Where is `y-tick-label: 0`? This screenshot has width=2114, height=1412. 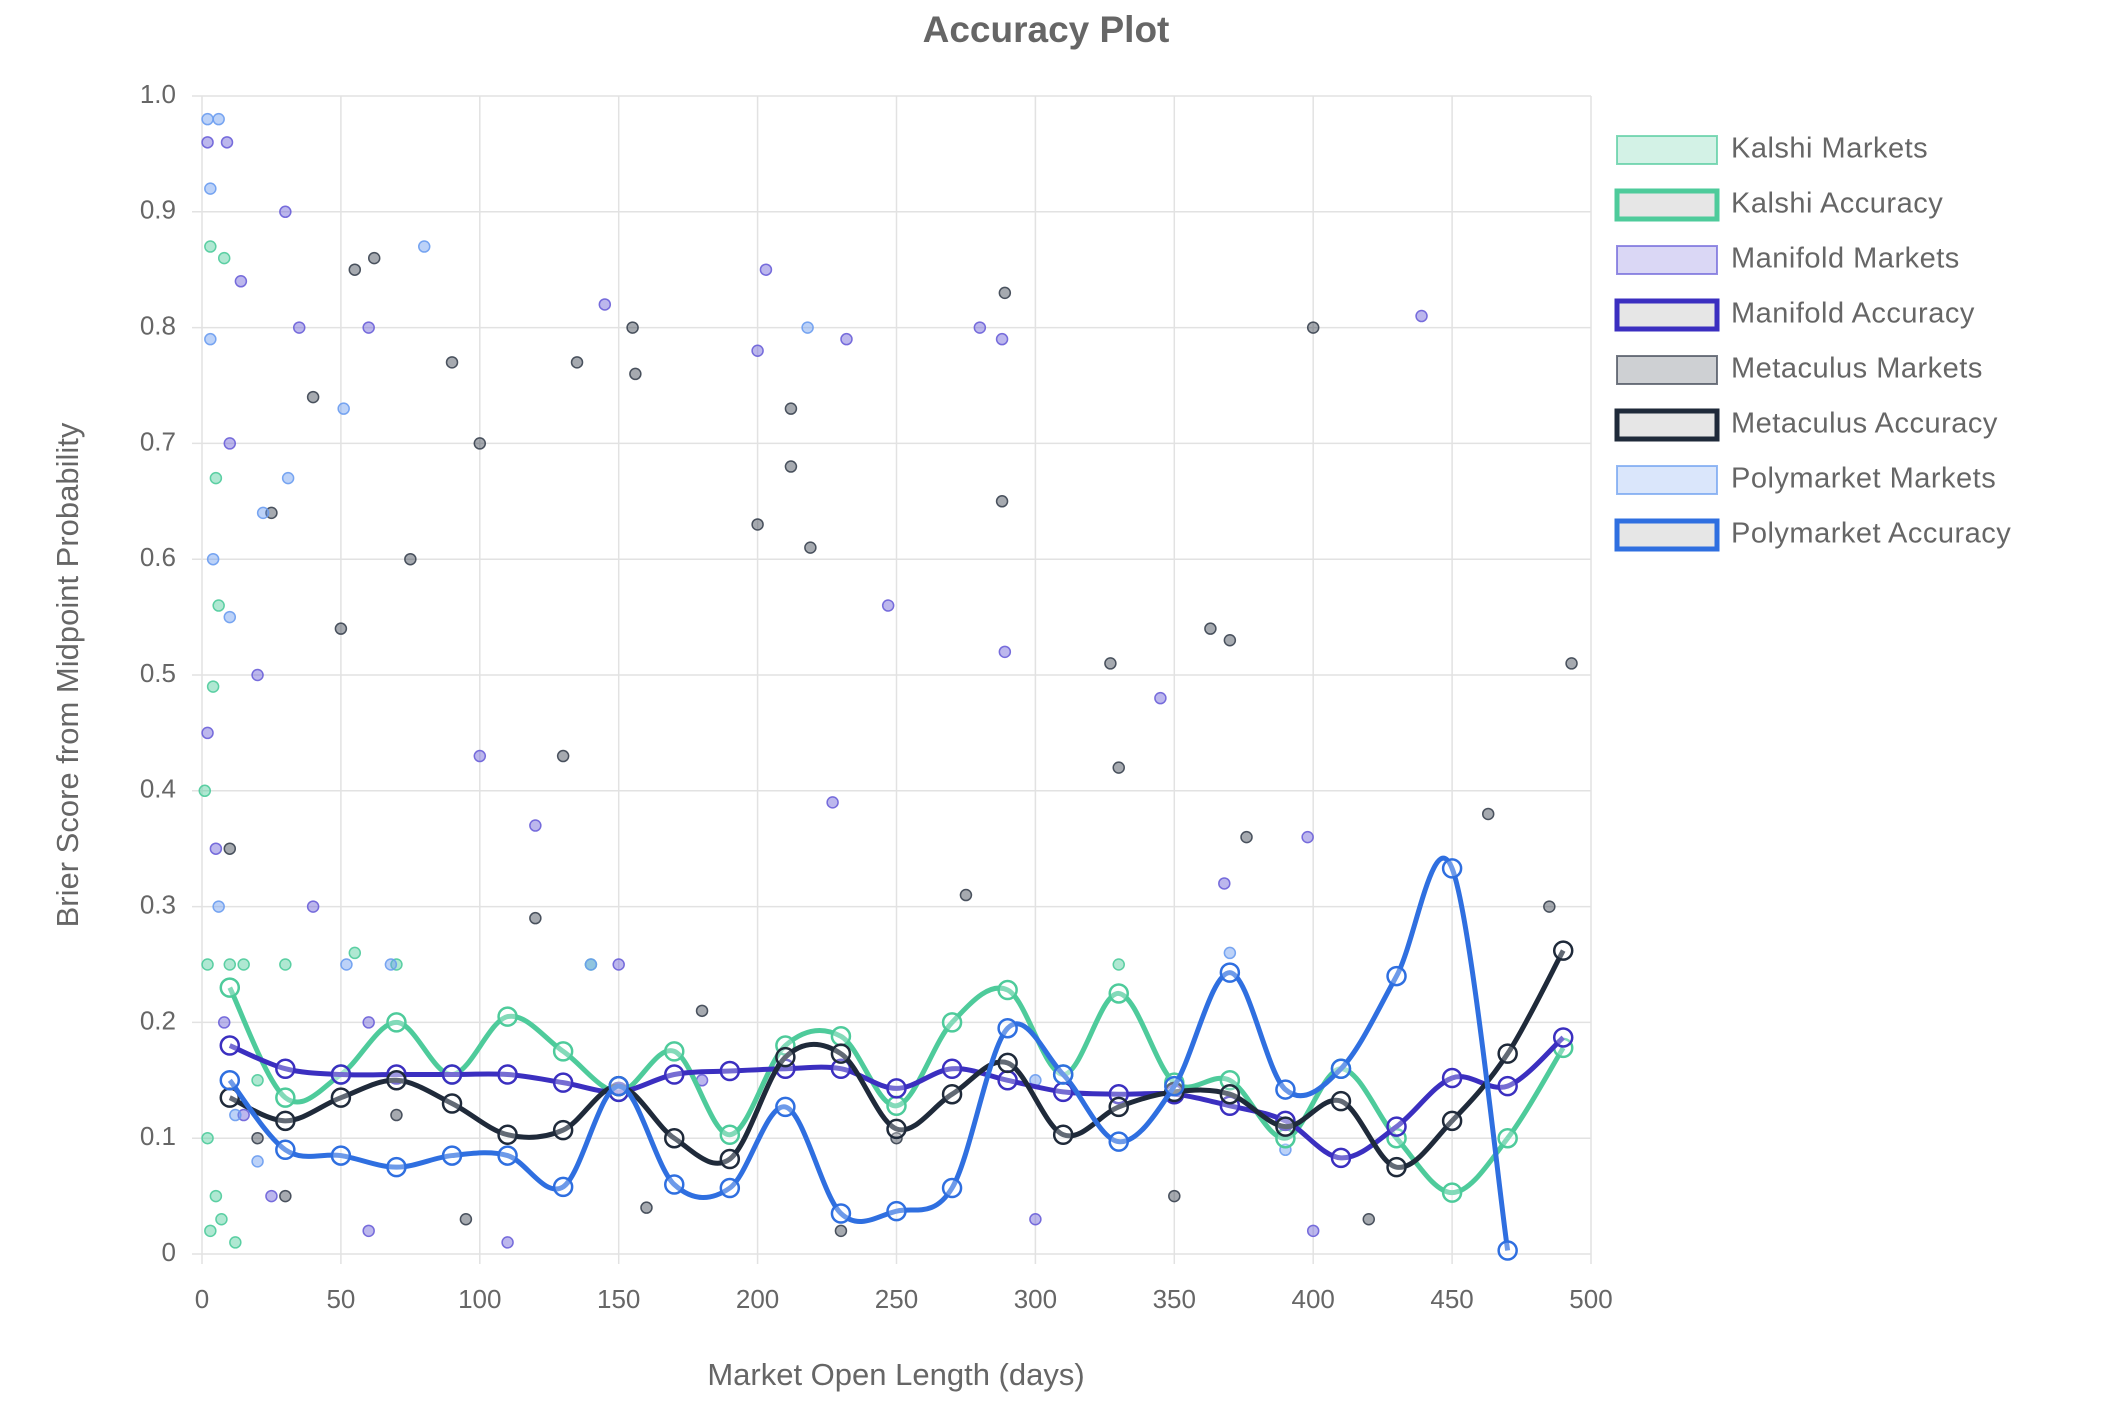
y-tick-label: 0 is located at coordinates (169, 1252).